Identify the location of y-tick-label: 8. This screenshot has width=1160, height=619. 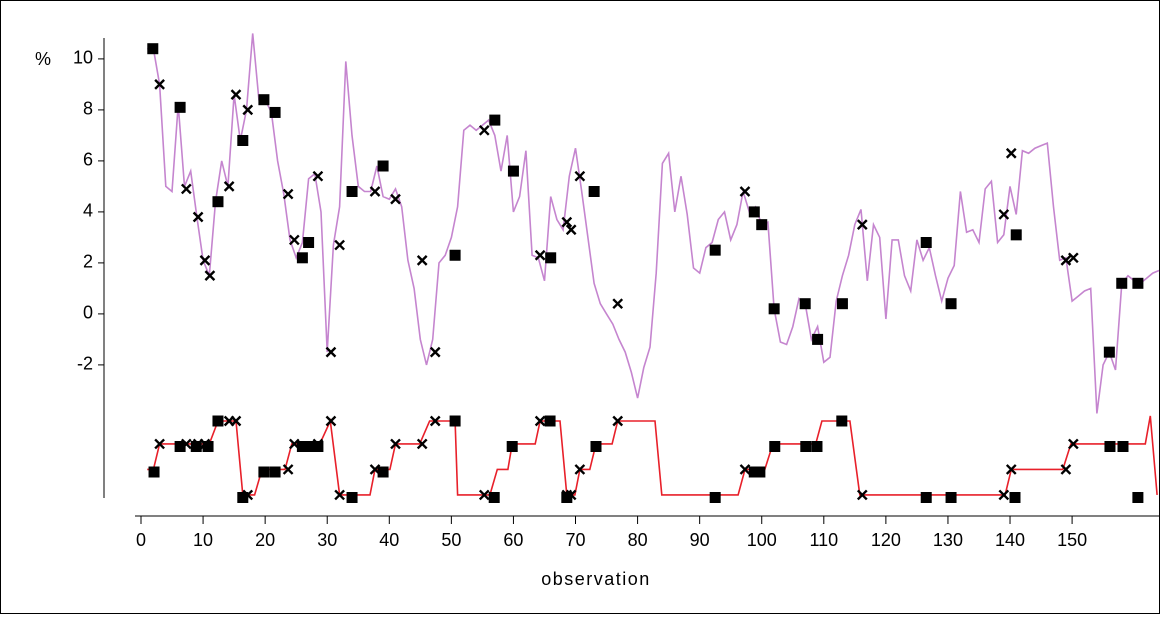
(88, 109).